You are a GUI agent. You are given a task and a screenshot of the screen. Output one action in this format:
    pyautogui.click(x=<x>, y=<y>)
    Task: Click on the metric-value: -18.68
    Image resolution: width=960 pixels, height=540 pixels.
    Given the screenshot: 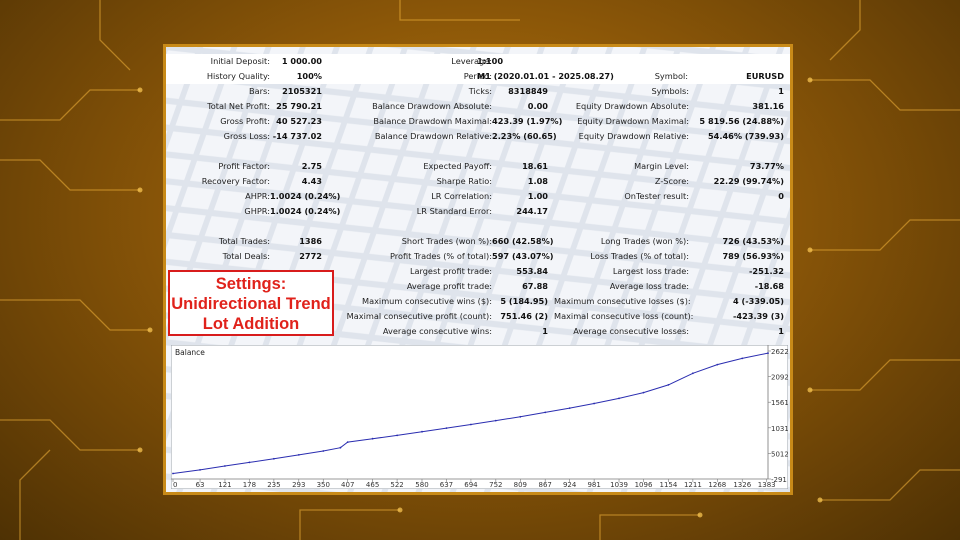 What is the action you would take?
    pyautogui.click(x=769, y=286)
    